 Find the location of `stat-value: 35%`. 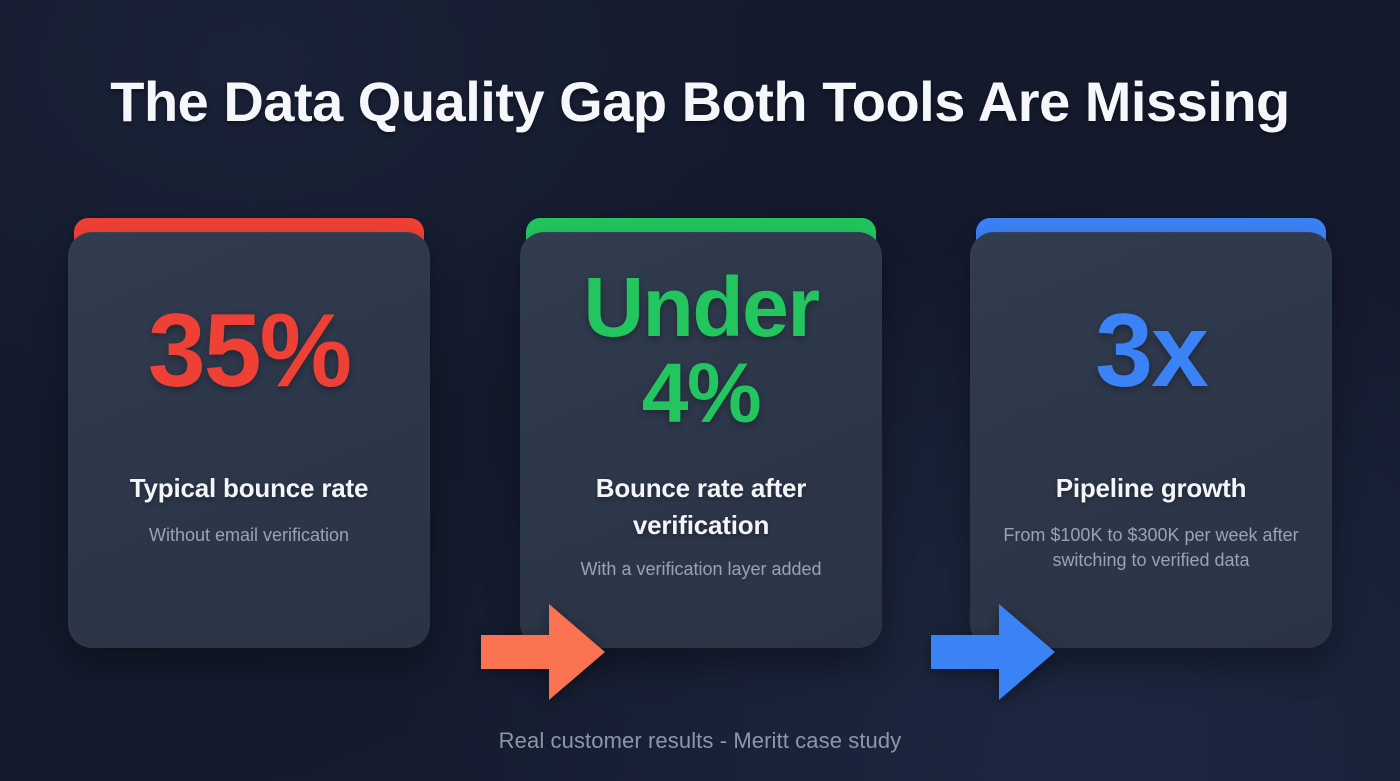

stat-value: 35% is located at coordinates (249, 350).